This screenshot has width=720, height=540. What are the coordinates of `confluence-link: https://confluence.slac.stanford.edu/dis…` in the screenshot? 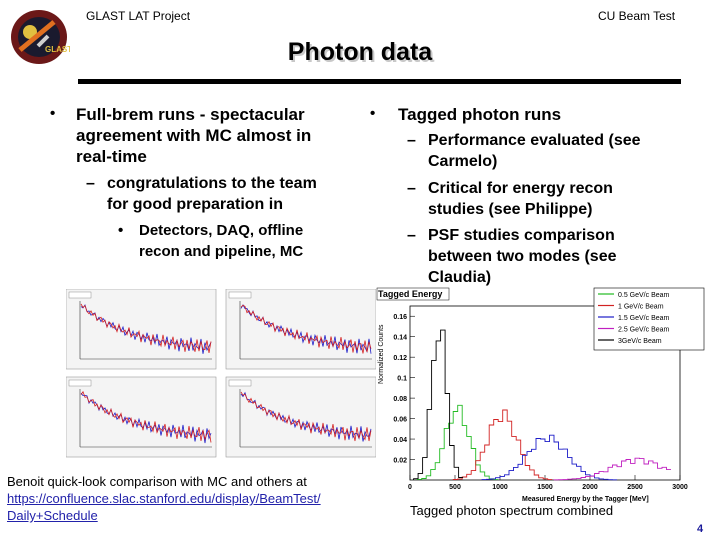 It's located at (164, 507).